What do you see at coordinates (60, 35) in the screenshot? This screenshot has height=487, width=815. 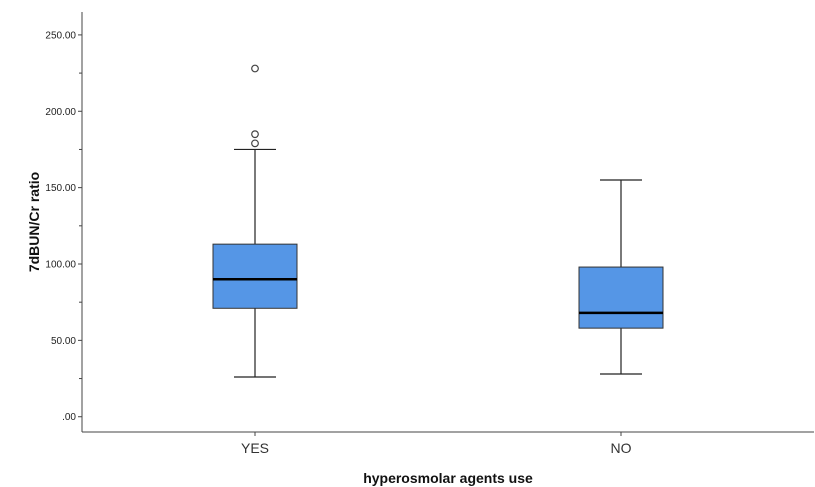 I see `y-tick-label: 250.00` at bounding box center [60, 35].